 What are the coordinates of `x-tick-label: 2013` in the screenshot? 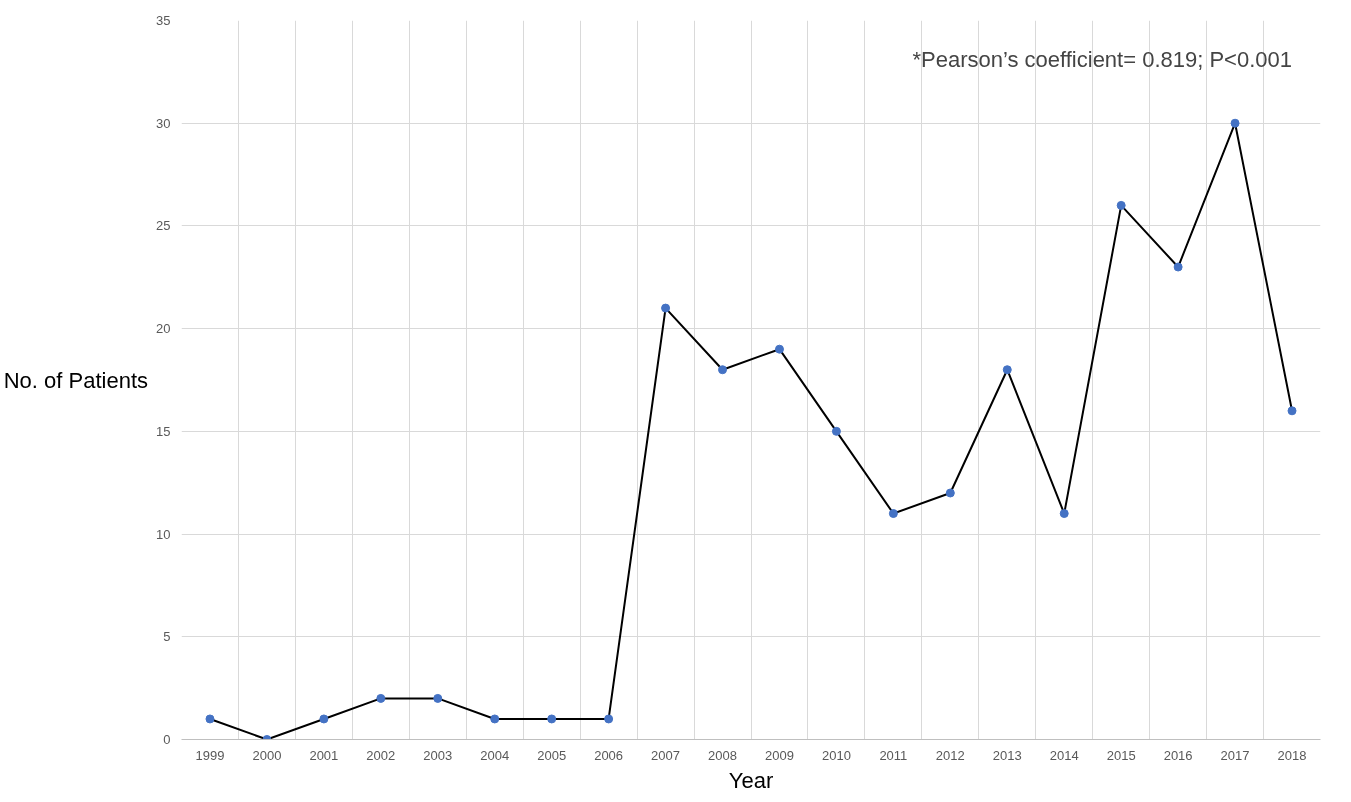 It's located at (1007, 755).